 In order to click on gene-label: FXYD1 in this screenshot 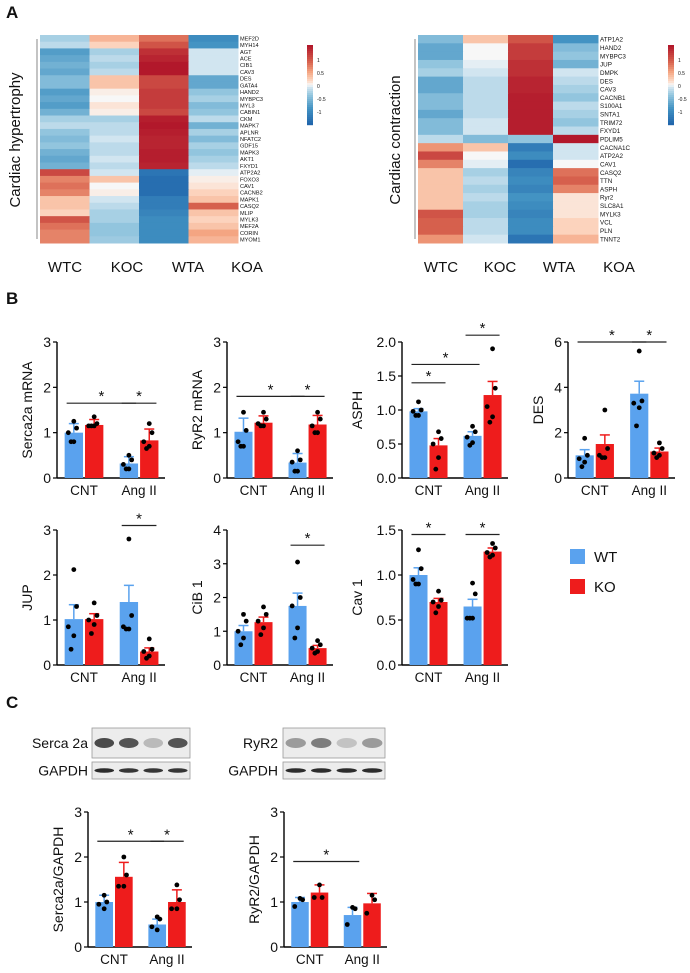, I will do `click(249, 167)`.